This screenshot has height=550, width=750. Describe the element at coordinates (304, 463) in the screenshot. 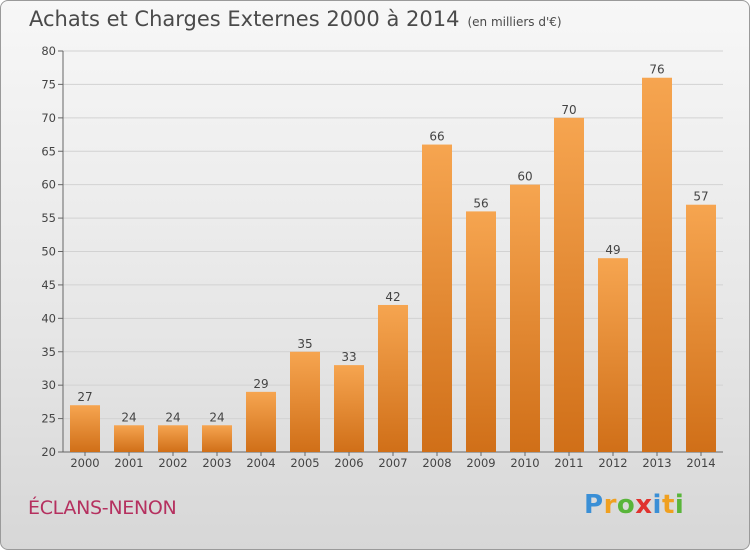

I see `x-tick-label-2005: 2005` at that location.